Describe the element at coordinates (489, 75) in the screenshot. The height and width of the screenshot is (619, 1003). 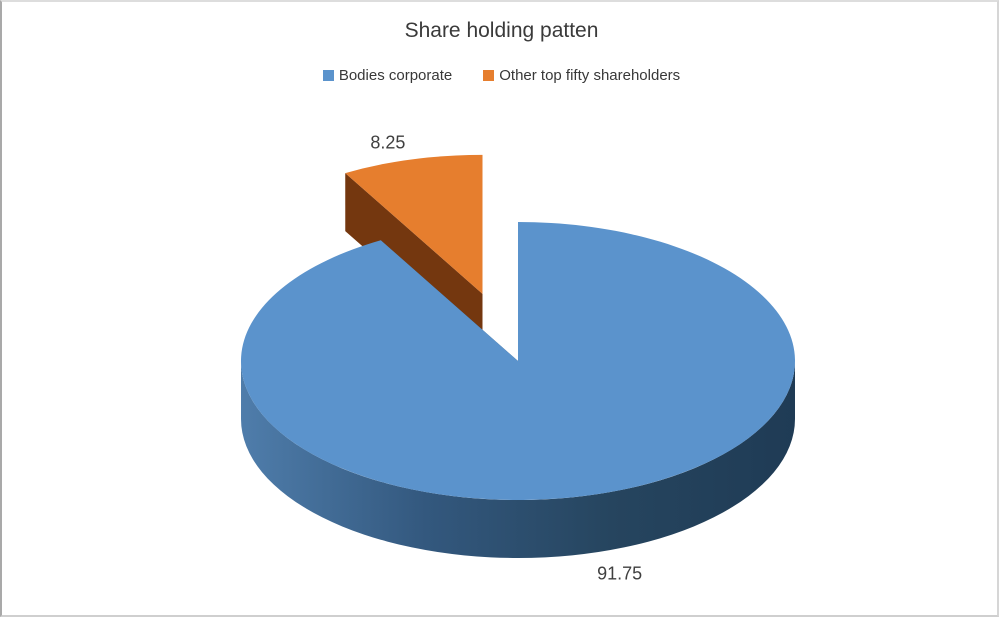
I see `legend-swatch-orange-icon` at that location.